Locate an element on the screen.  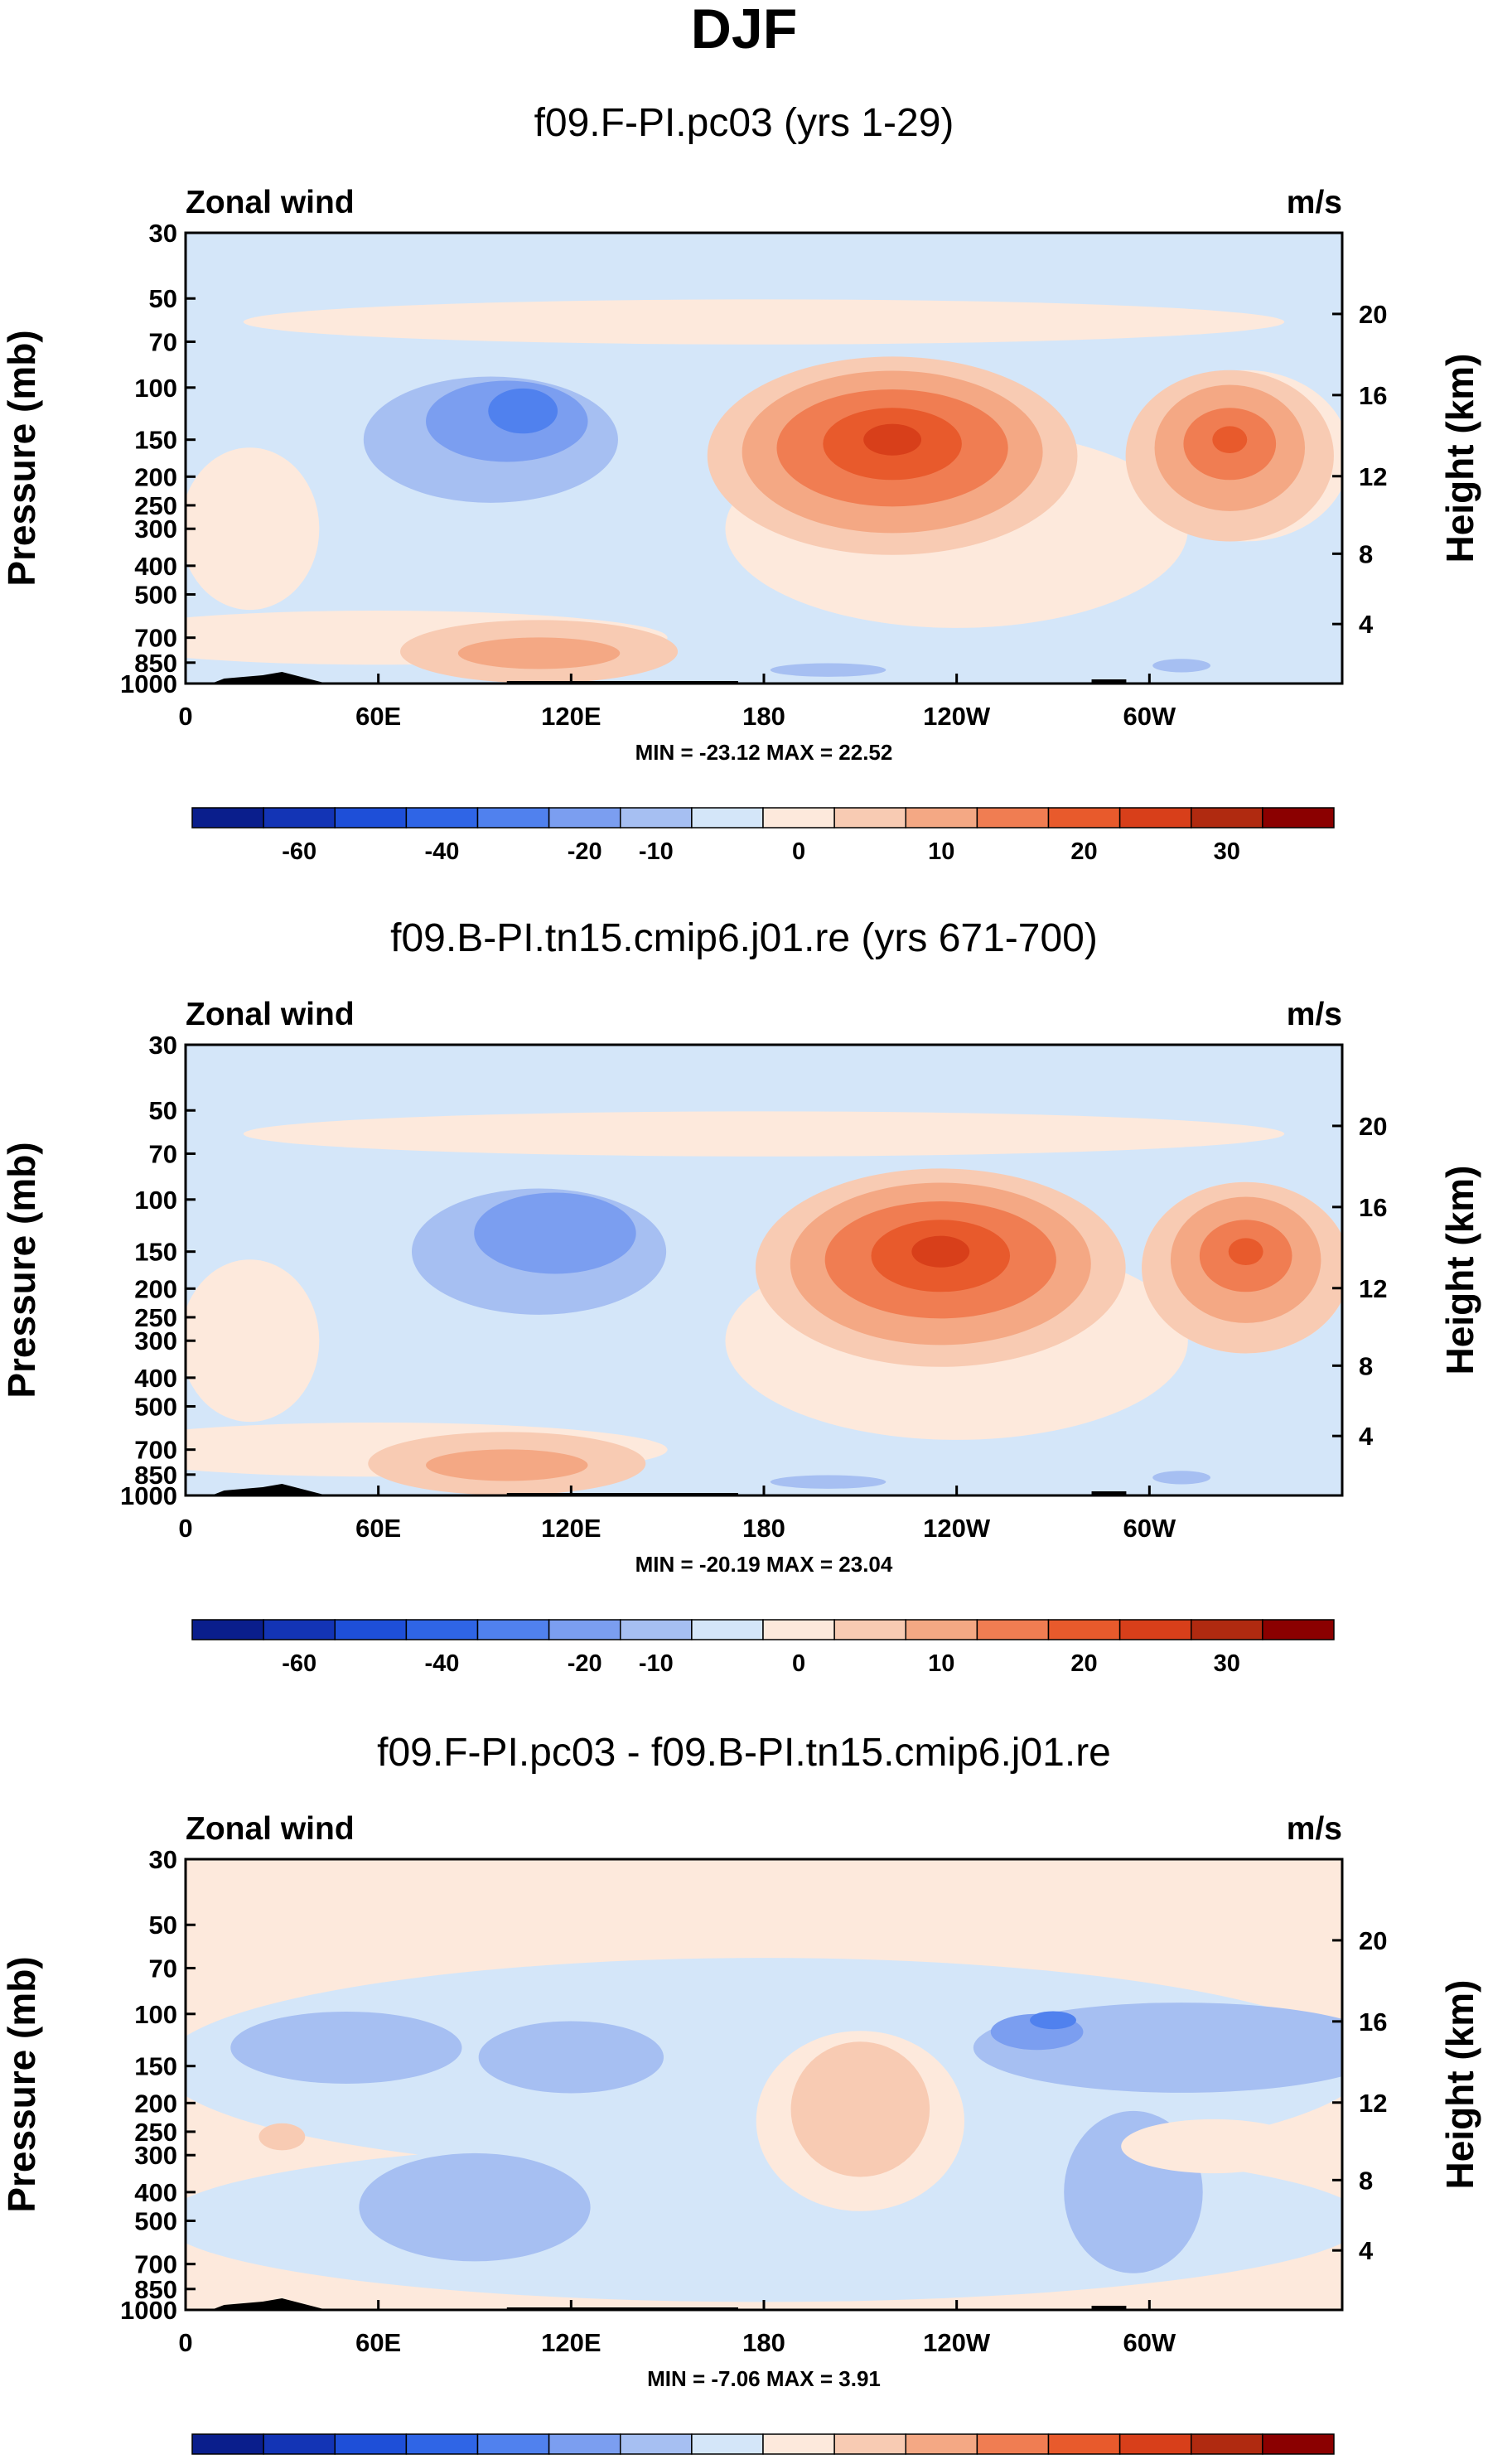
x-tick-label: 0 is located at coordinates (185, 2342).